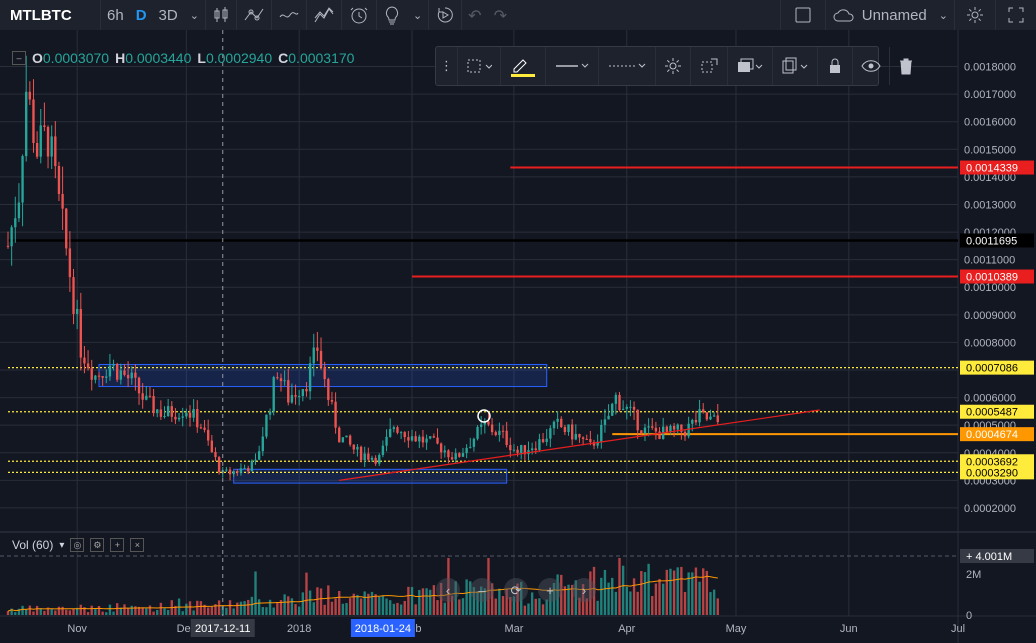 This screenshot has width=1036, height=643. Describe the element at coordinates (168, 15) in the screenshot. I see `interval-3d-button: 3D` at that location.